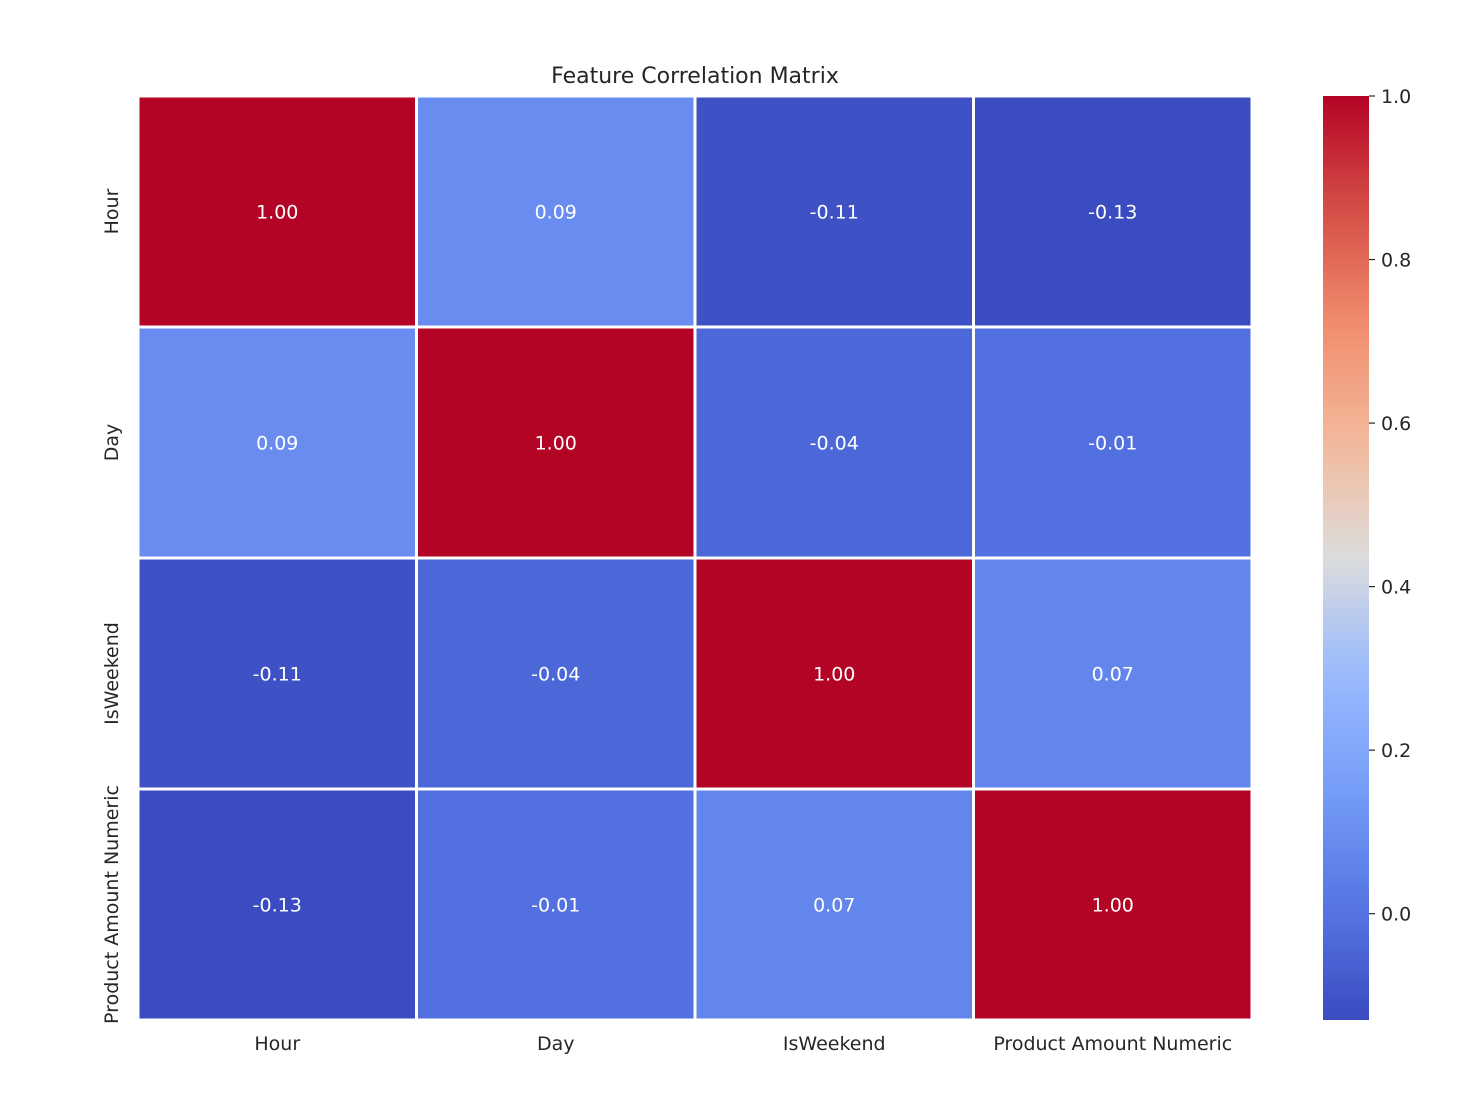 Image resolution: width=1483 pixels, height=1113 pixels. Describe the element at coordinates (695, 76) in the screenshot. I see `chart-title: Feature Correlation Matrix` at that location.